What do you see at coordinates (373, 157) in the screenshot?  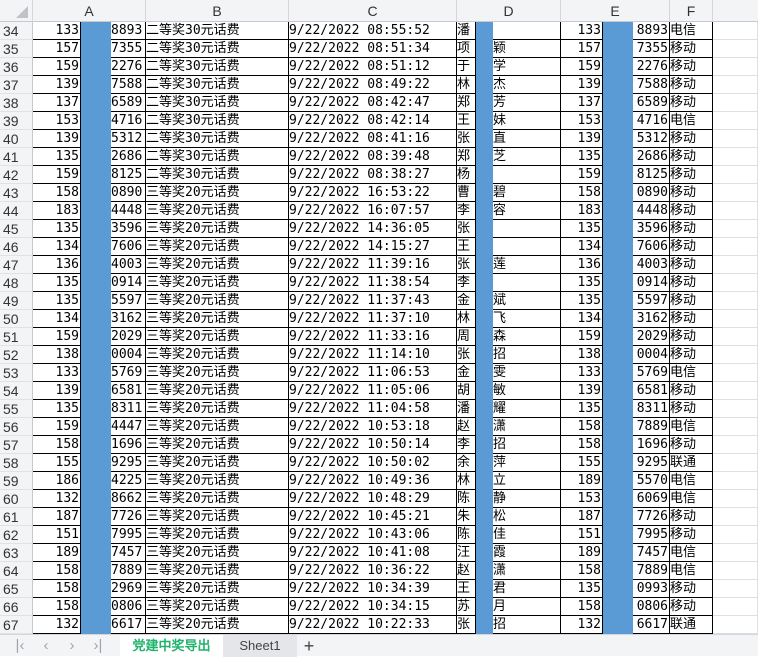 I see `cell-c-time: 9/22/2022 08:39:48` at bounding box center [373, 157].